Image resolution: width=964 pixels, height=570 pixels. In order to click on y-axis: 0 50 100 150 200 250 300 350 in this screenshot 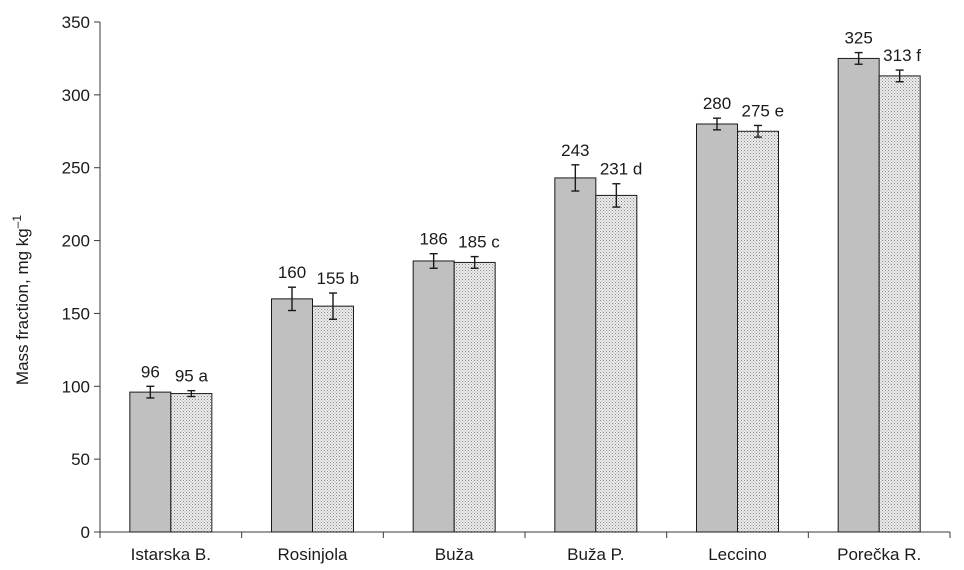, I will do `click(81, 277)`.